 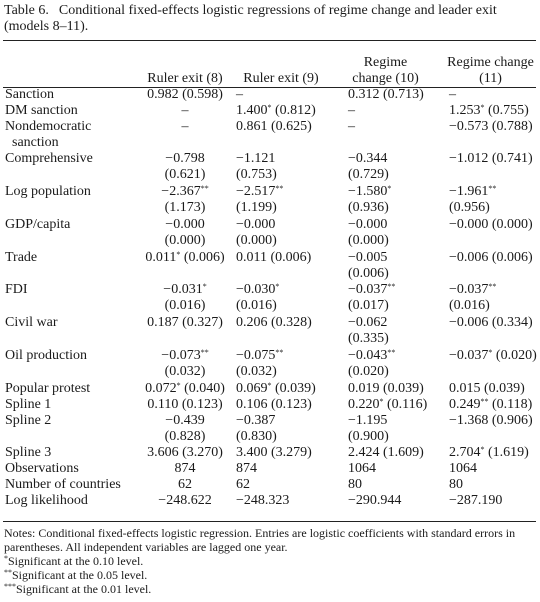 What do you see at coordinates (491, 420) in the screenshot?
I see `cell: −1.368 (0.906)` at bounding box center [491, 420].